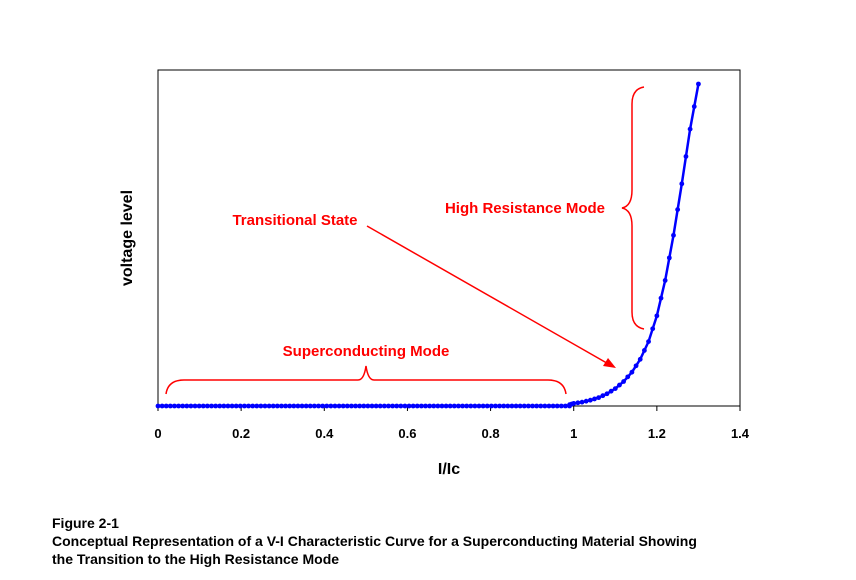 The width and height of the screenshot is (856, 580). What do you see at coordinates (609, 363) in the screenshot?
I see `transitional-arrow-head` at bounding box center [609, 363].